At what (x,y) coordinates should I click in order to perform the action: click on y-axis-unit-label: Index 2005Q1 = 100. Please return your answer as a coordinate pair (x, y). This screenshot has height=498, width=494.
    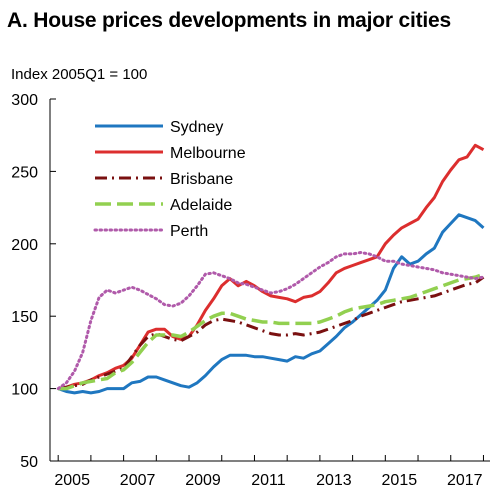
    Looking at the image, I should click on (79, 74).